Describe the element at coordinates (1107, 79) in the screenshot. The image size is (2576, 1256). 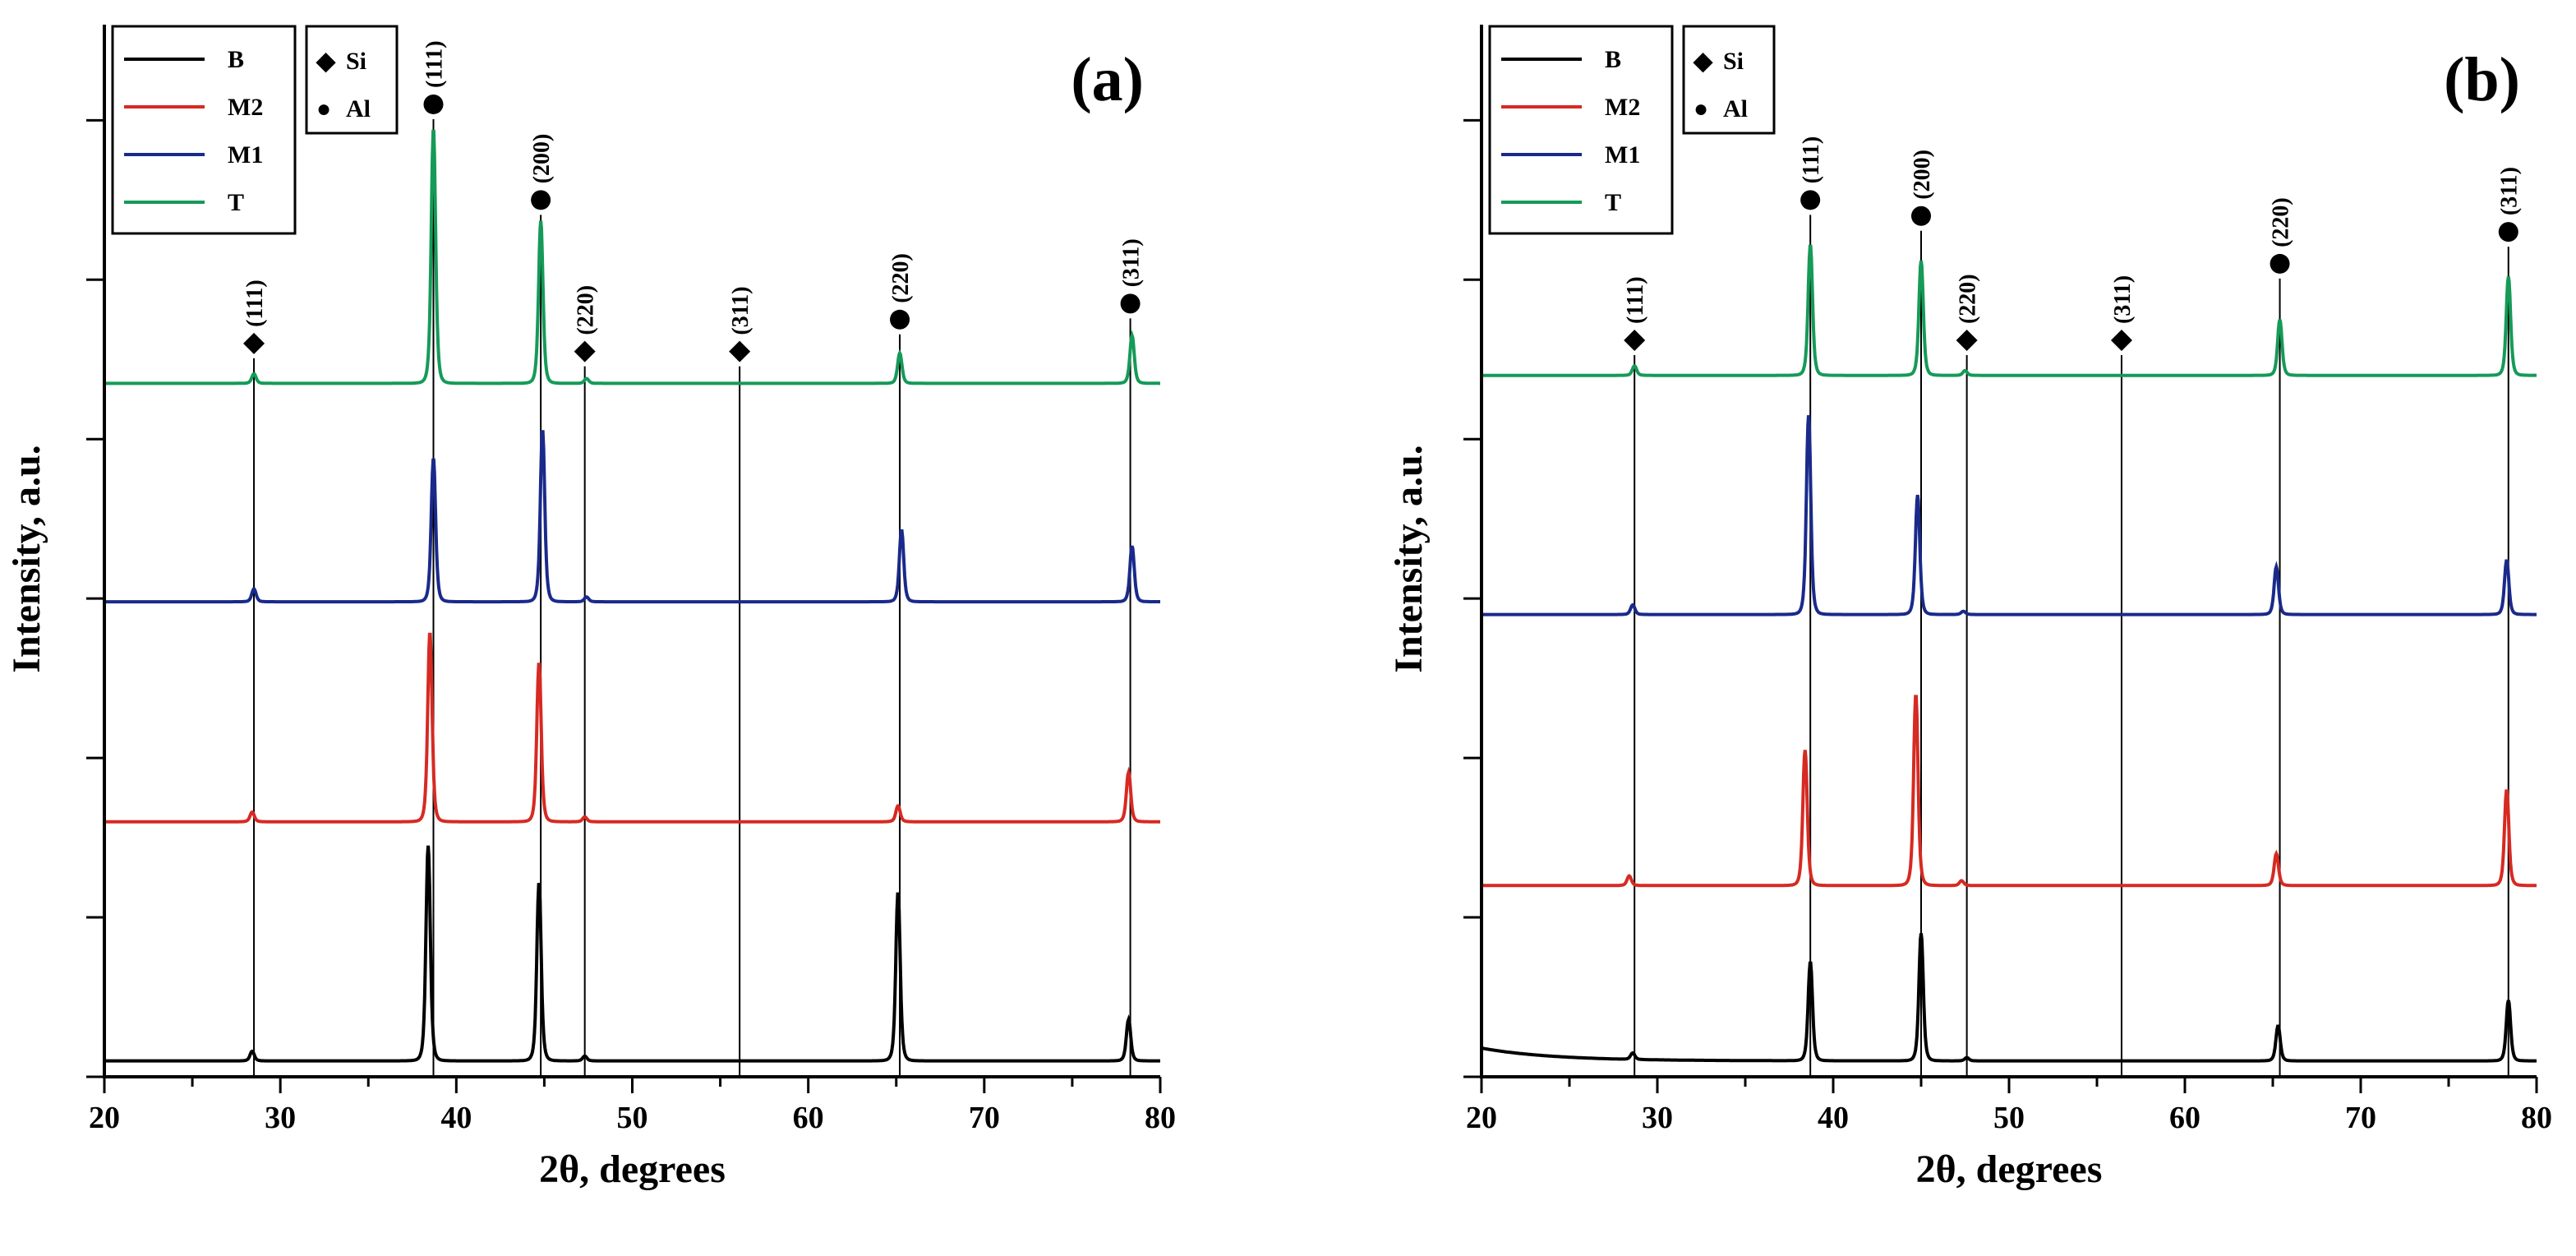
I see `panel-label: (a)` at that location.